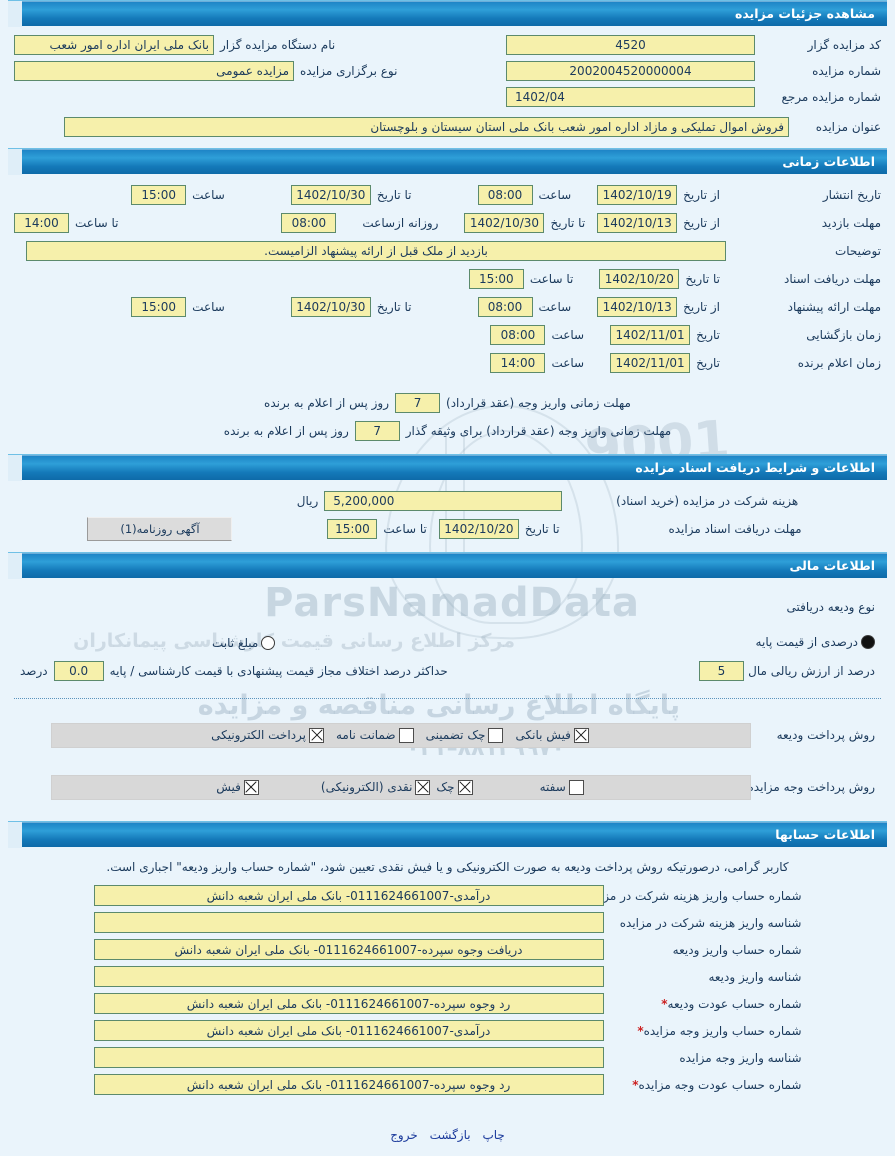 This screenshot has height=1156, width=895. I want to click on field-winner-time: 14:00, so click(518, 363).